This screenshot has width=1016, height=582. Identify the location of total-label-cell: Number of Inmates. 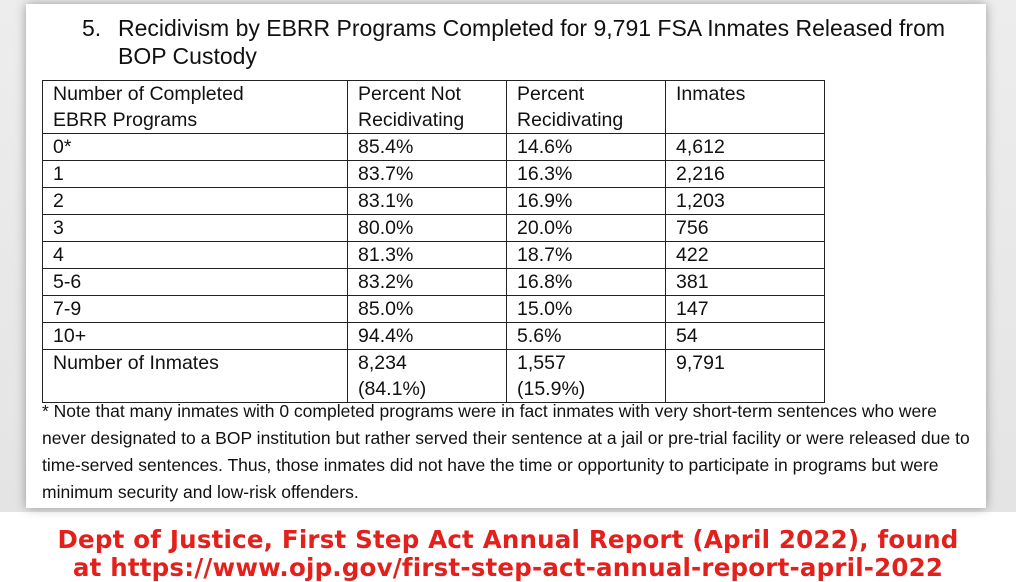
(195, 376).